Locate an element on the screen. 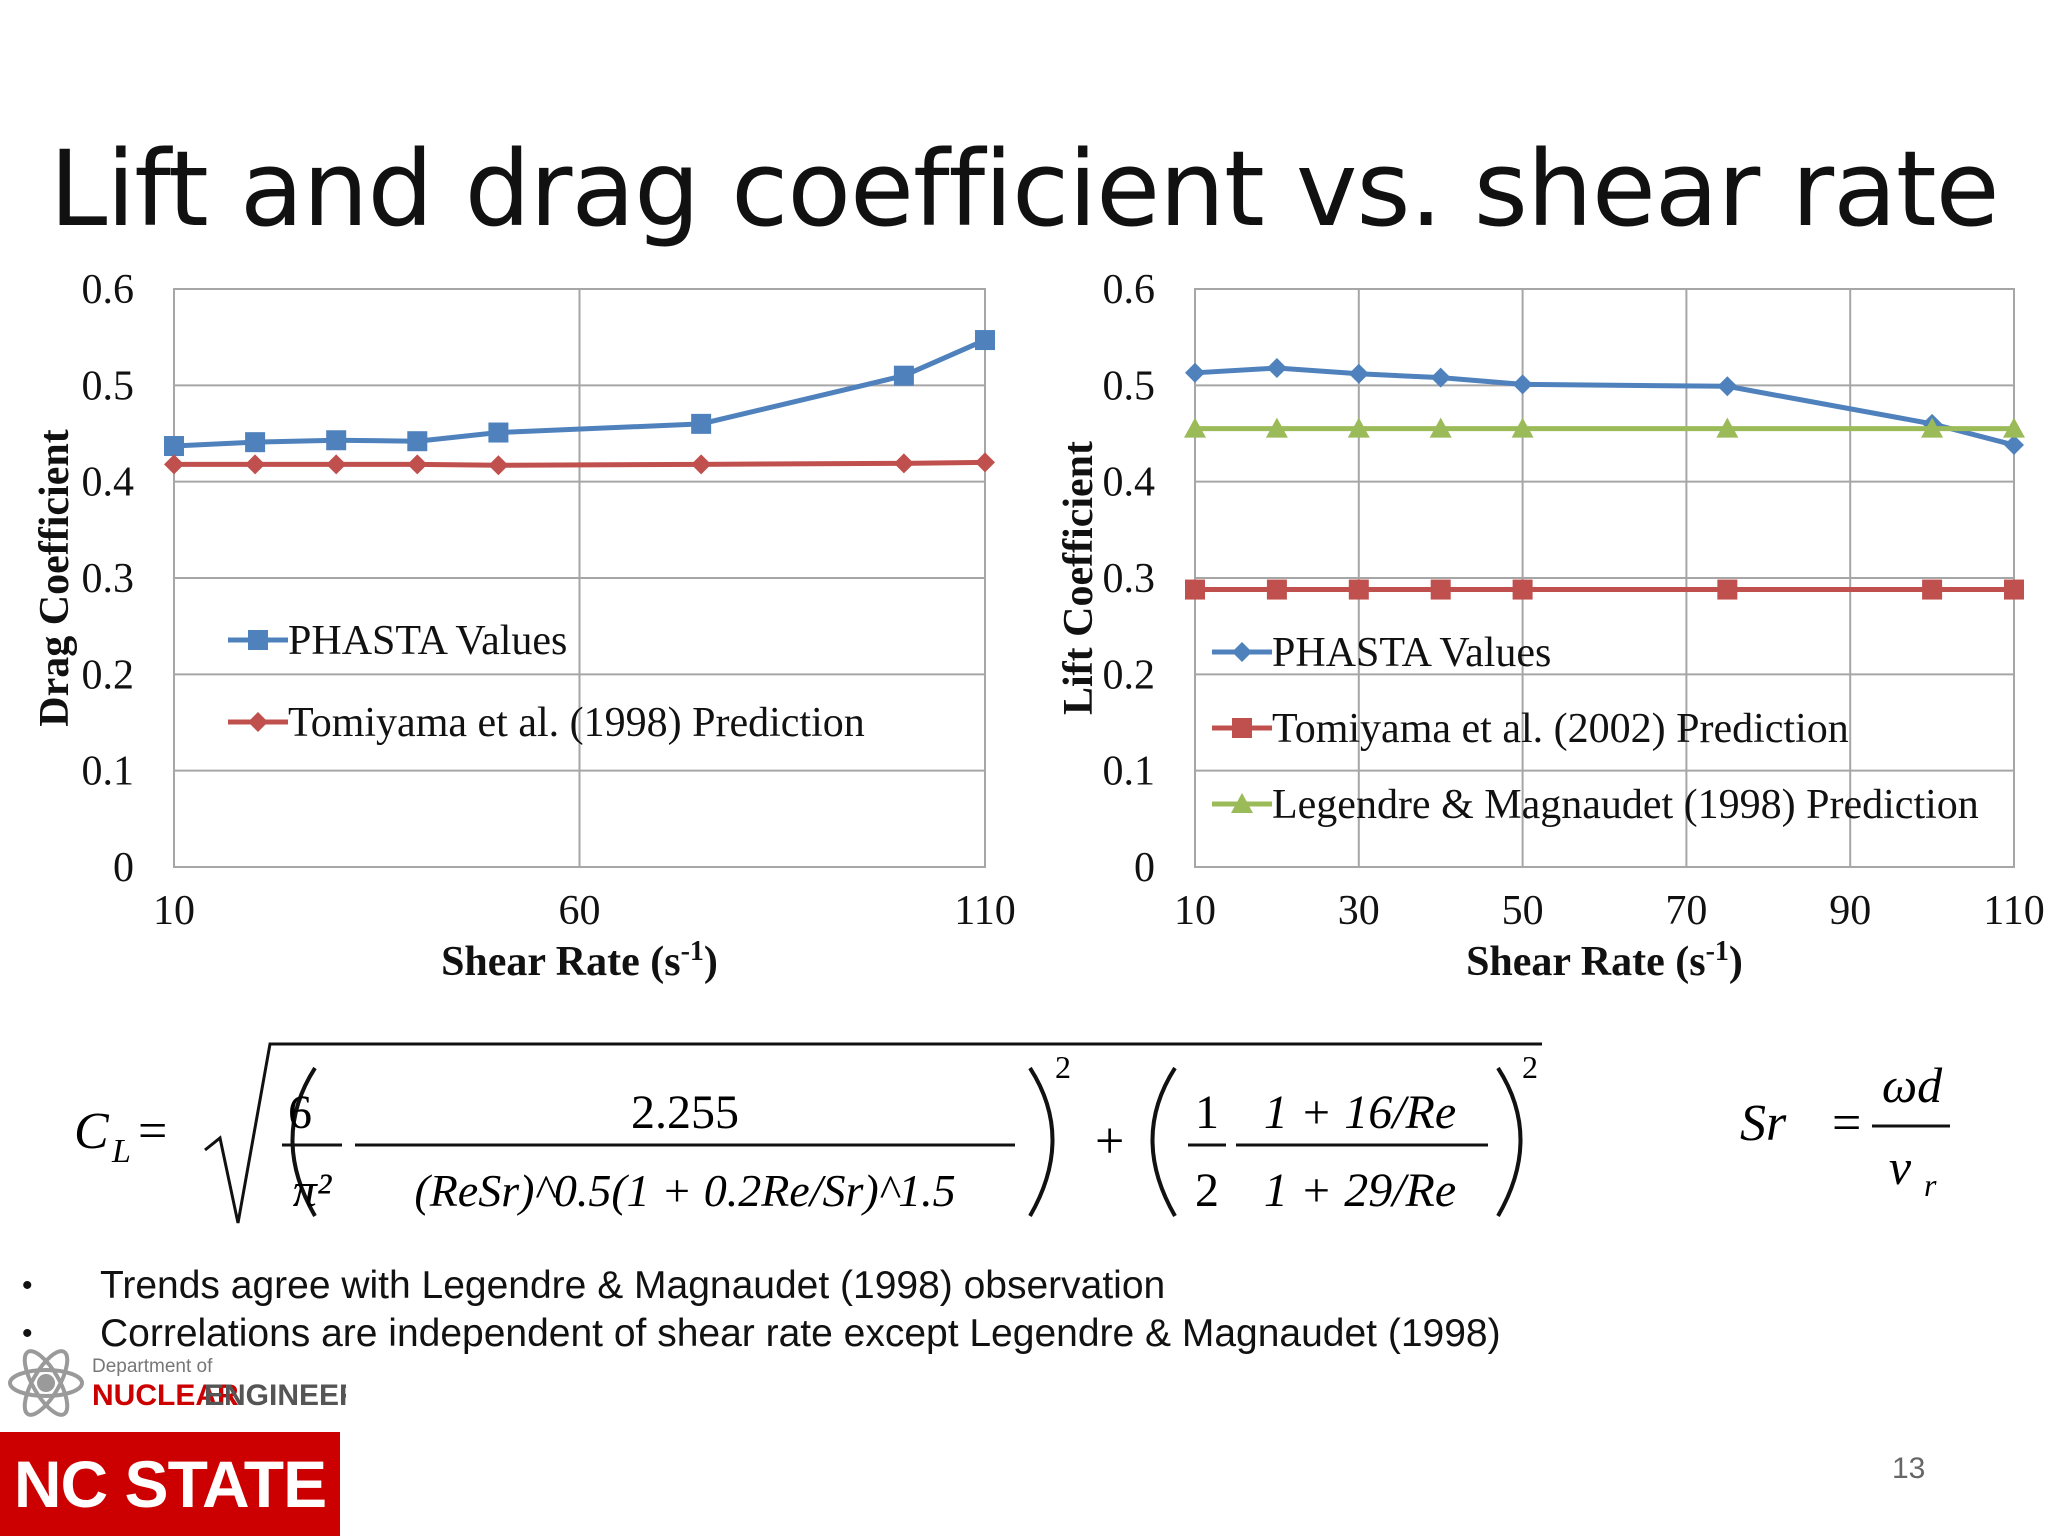 The width and height of the screenshot is (2048, 1536). chart1-ytick-label: 0.5 is located at coordinates (108, 386).